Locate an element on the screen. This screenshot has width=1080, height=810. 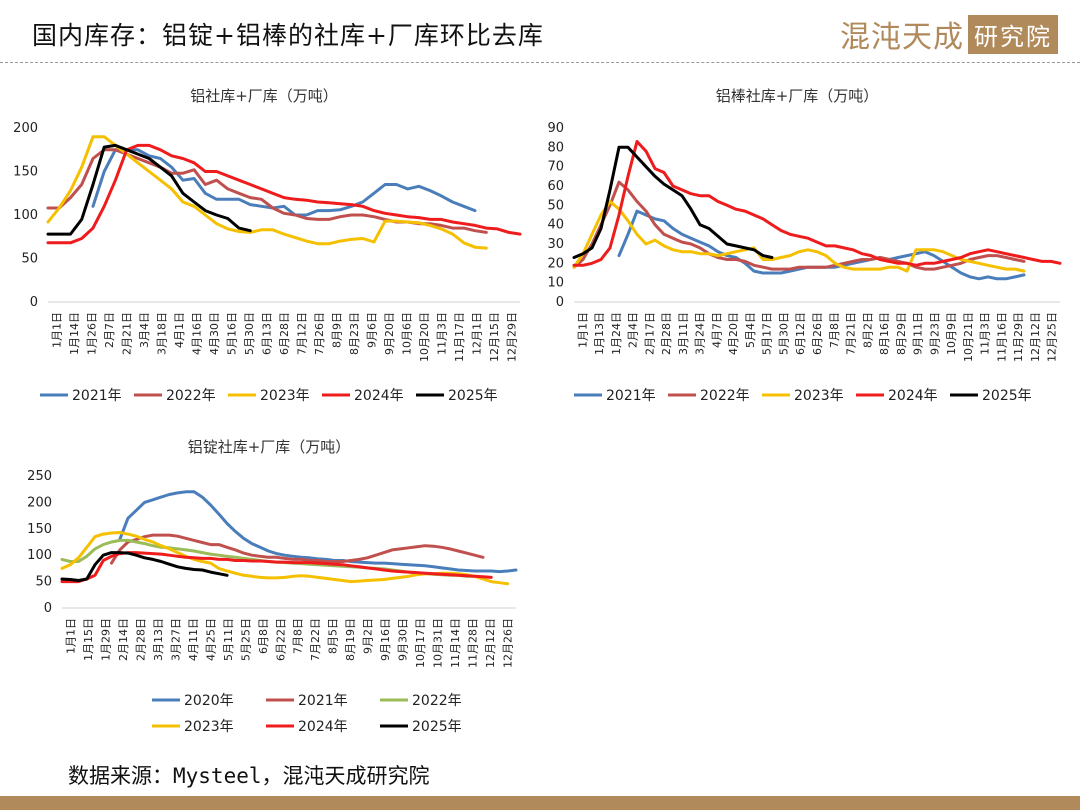
x-tick-label: 10月31日 is located at coordinates (437, 643).